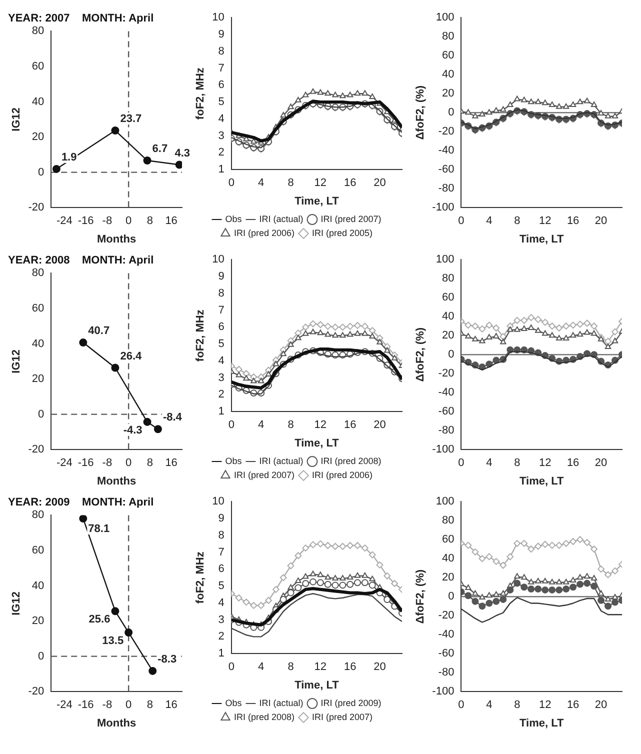  What do you see at coordinates (446, 430) in the screenshot?
I see `y-tick-label: -80` at bounding box center [446, 430].